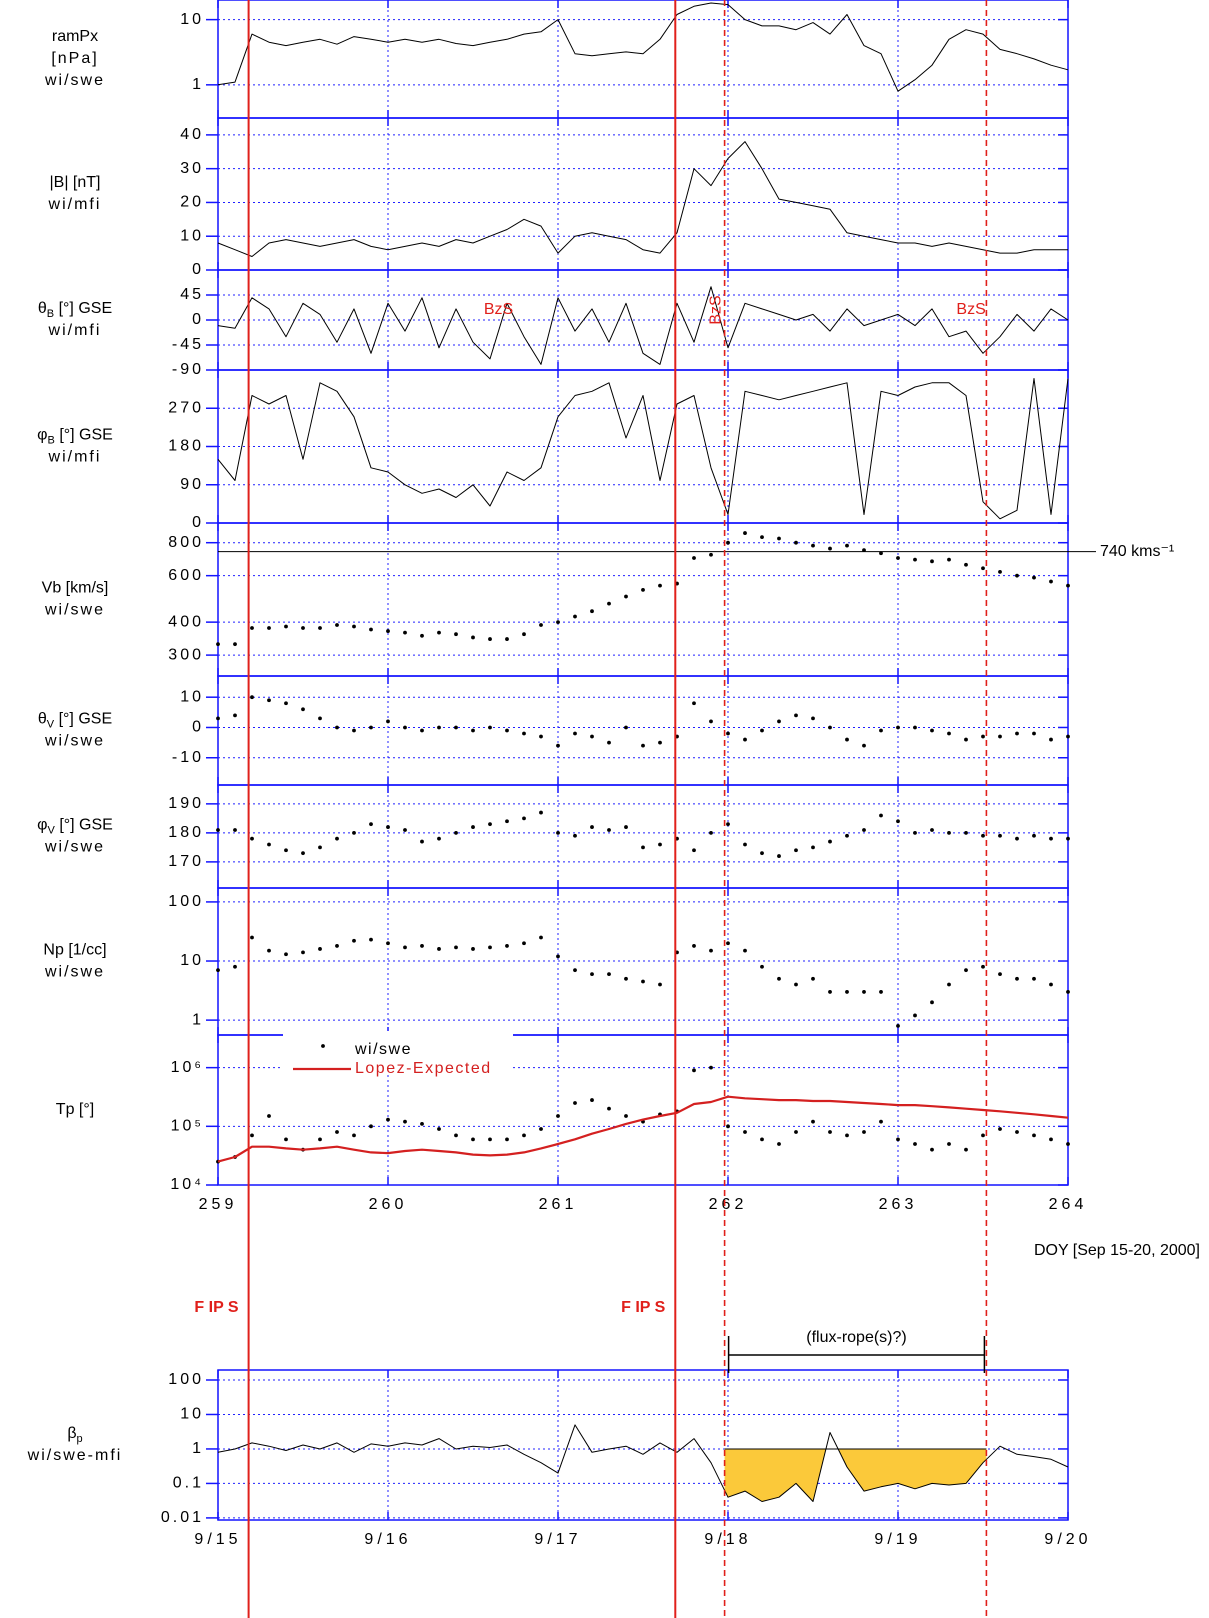  What do you see at coordinates (186, 901) in the screenshot?
I see `y-tick-label: 100` at bounding box center [186, 901].